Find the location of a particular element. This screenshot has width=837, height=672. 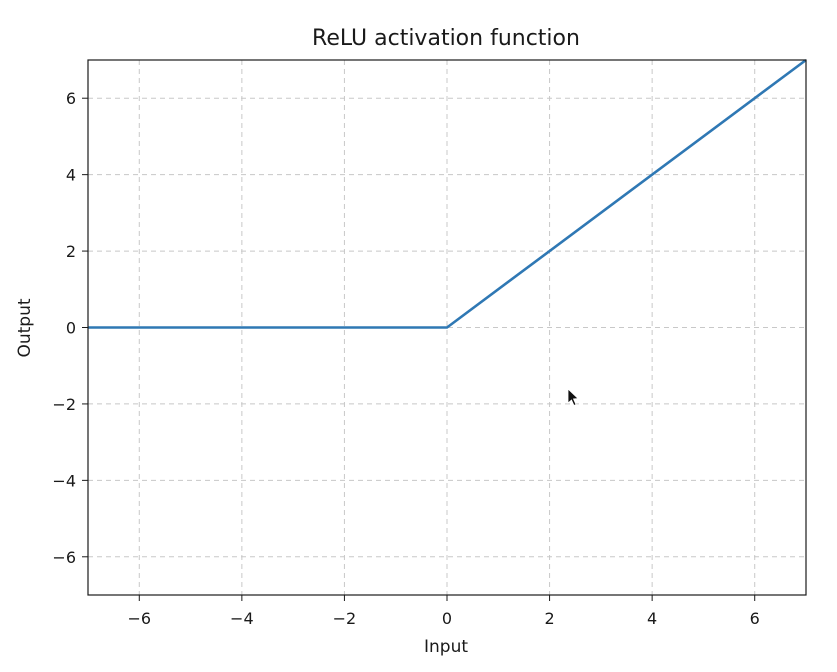

x-tick-label: 0 is located at coordinates (447, 618).